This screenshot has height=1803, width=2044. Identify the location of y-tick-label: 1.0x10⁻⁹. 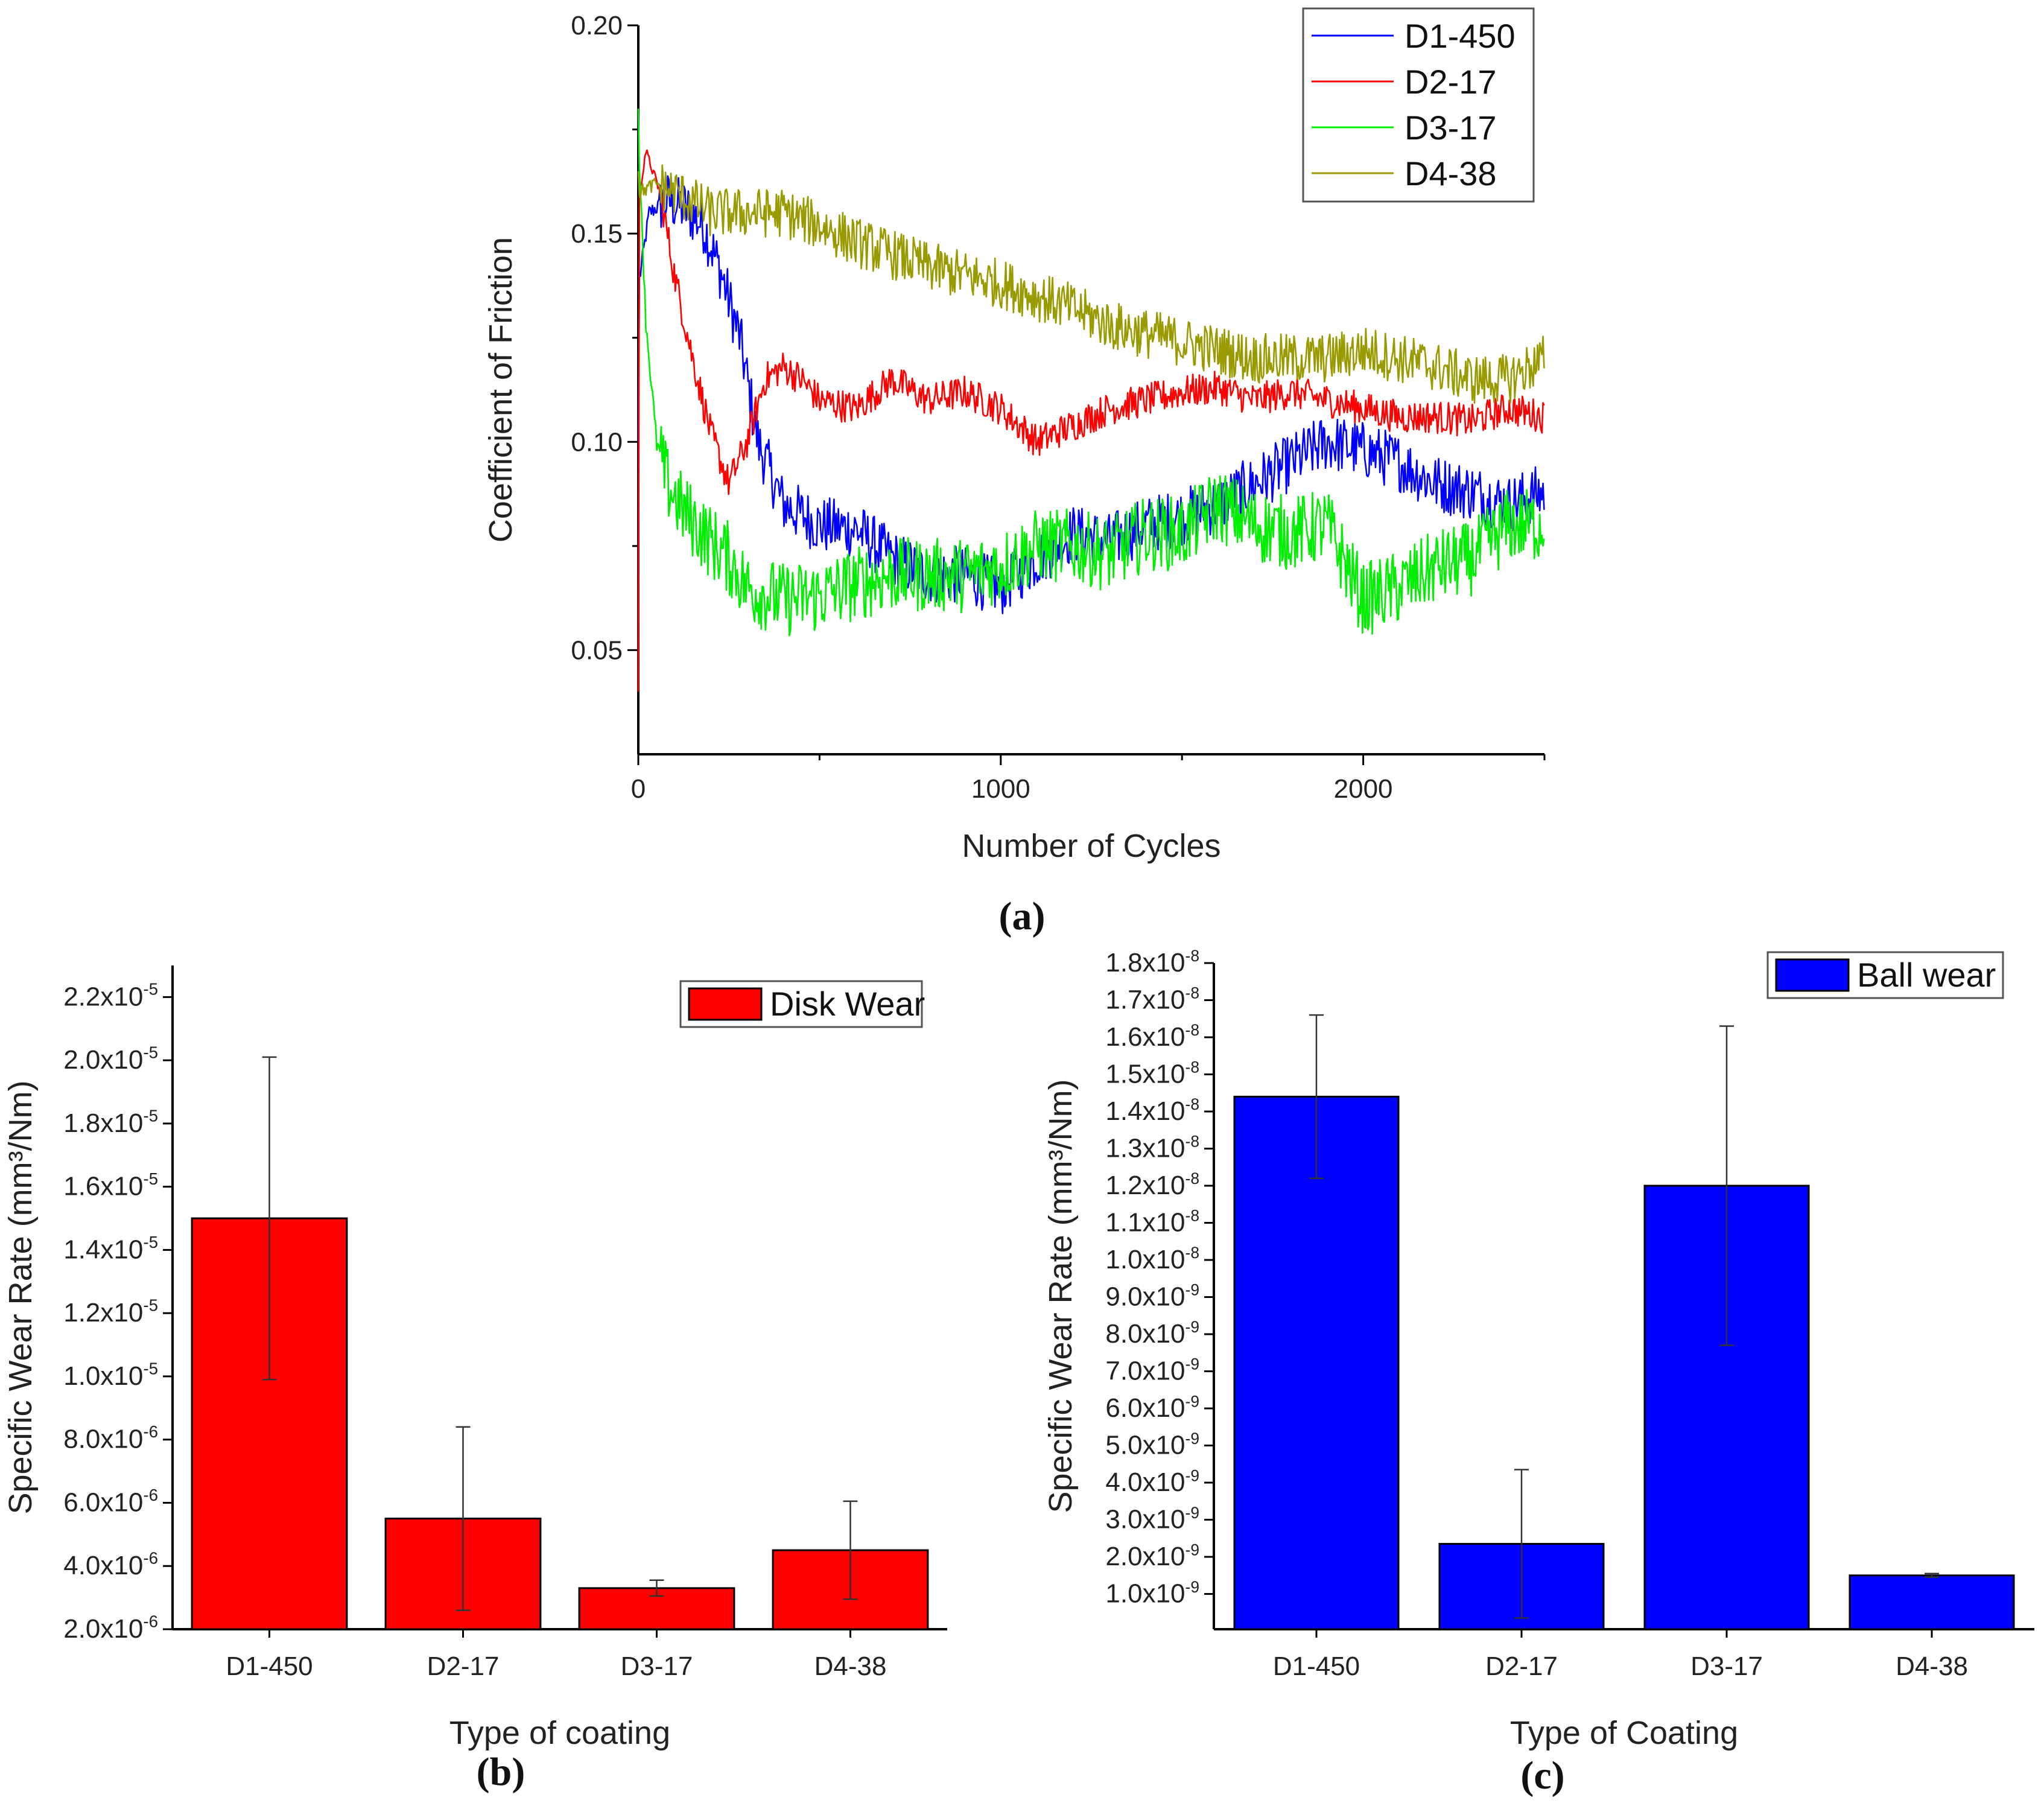
(1152, 1593).